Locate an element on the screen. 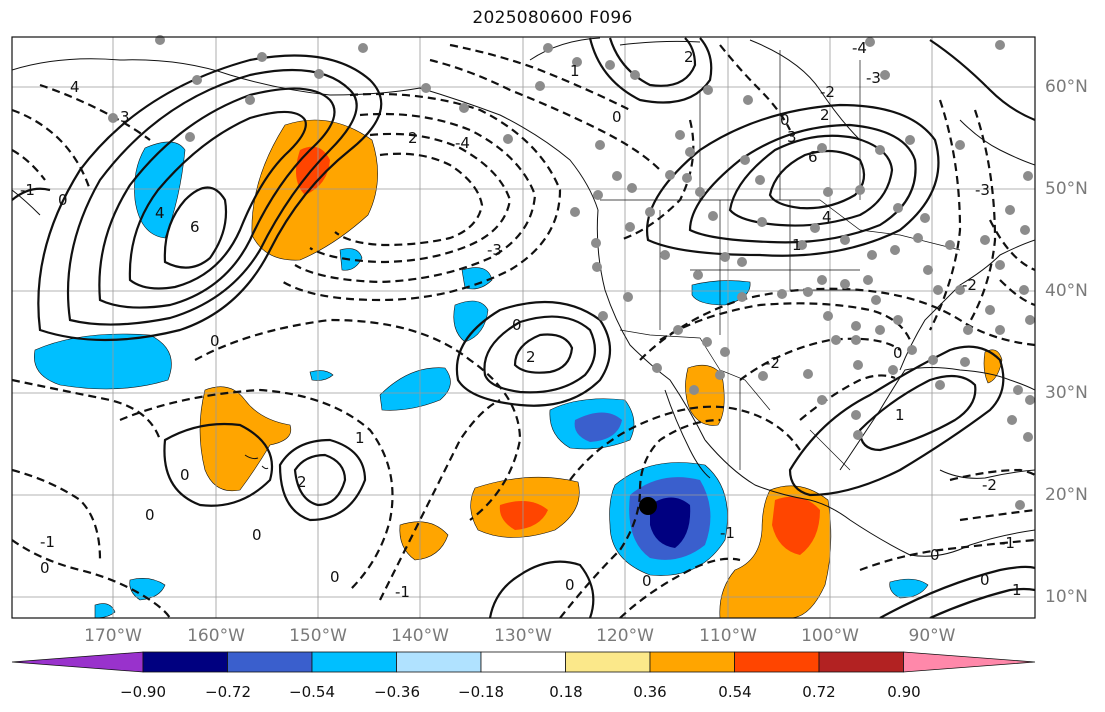 The width and height of the screenshot is (1105, 712). lon-label: 120°W is located at coordinates (625, 636).